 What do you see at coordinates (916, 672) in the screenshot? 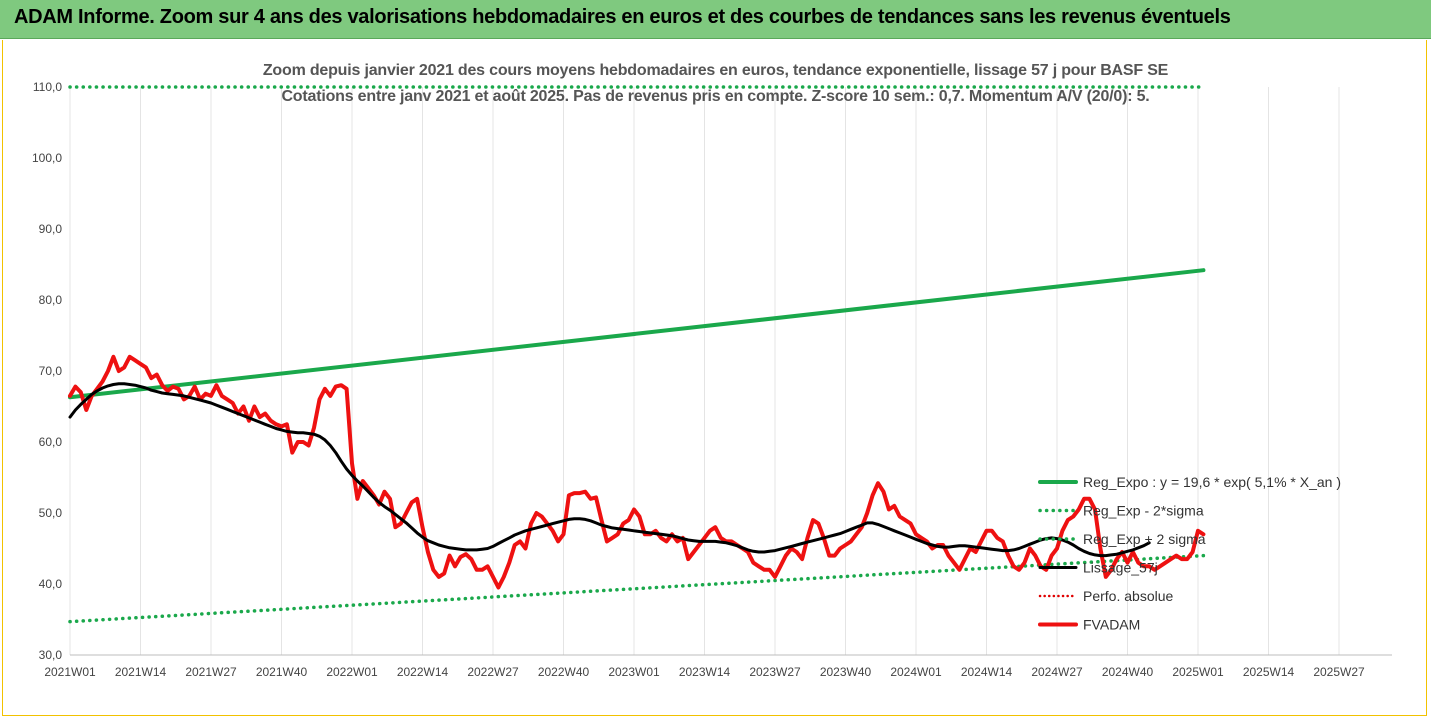
I see `x-tick-label: 2024W01` at bounding box center [916, 672].